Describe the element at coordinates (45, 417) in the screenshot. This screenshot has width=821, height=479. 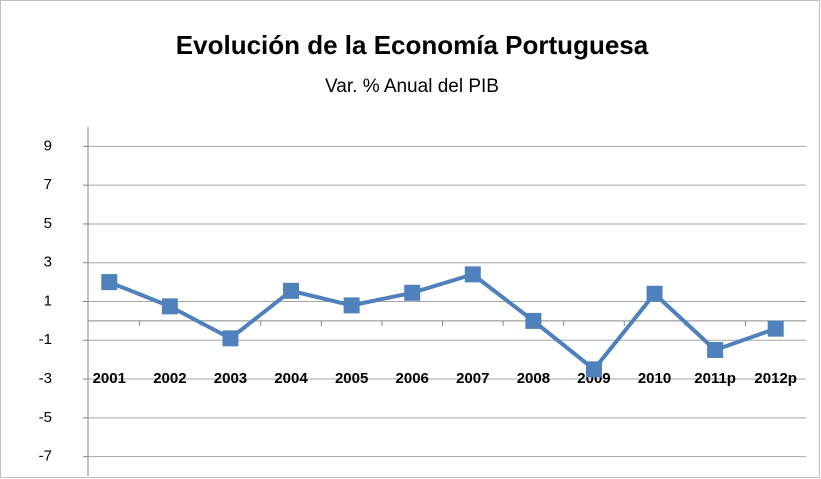
I see `y-tick-label: -5` at that location.